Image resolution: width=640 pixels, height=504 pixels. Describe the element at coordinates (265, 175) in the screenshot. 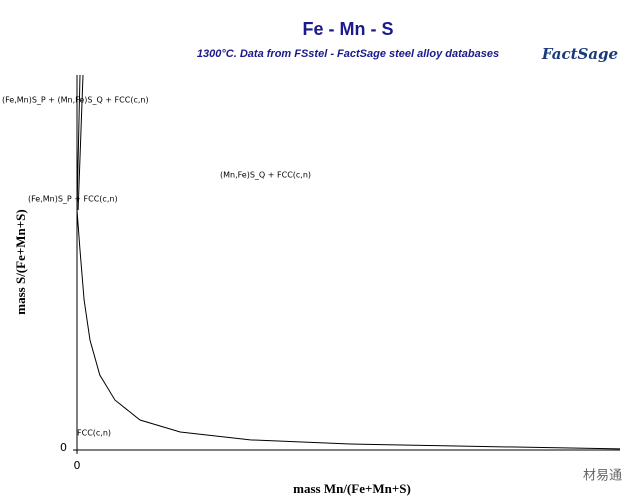

I see `region-label: (Mn,Fe)S_Q + FCC(c,n)` at that location.